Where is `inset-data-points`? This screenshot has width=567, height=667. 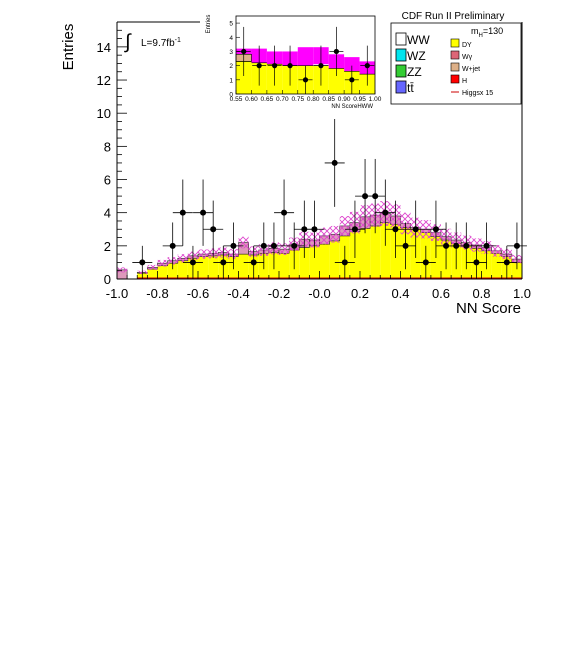 inset-data-points is located at coordinates (305, 60).